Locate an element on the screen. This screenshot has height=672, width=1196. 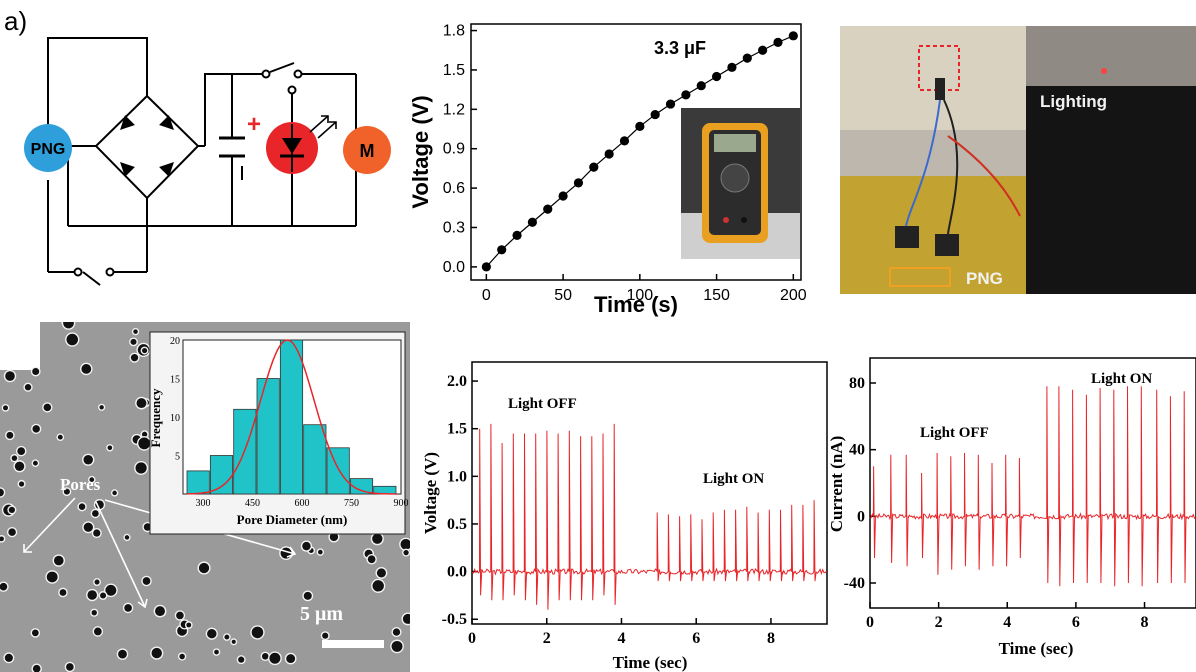
current-xtick-label: 4 is located at coordinates (1007, 622).